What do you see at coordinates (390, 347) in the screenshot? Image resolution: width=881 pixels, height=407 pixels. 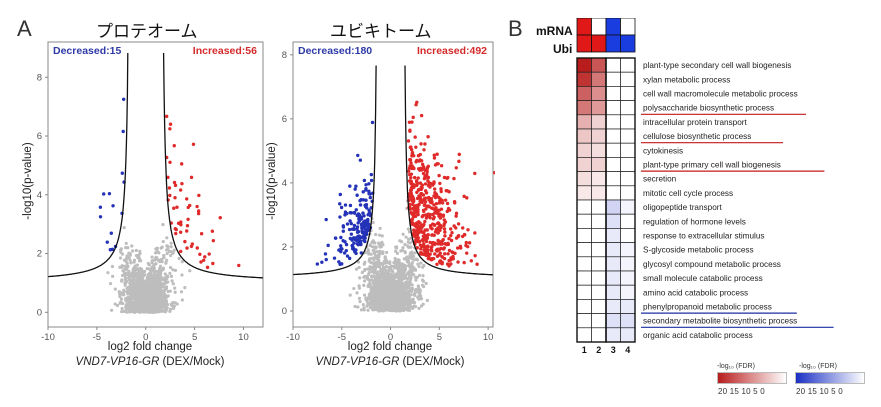 I see `ubiquitome-x-axis-label: log2 fold change` at bounding box center [390, 347].